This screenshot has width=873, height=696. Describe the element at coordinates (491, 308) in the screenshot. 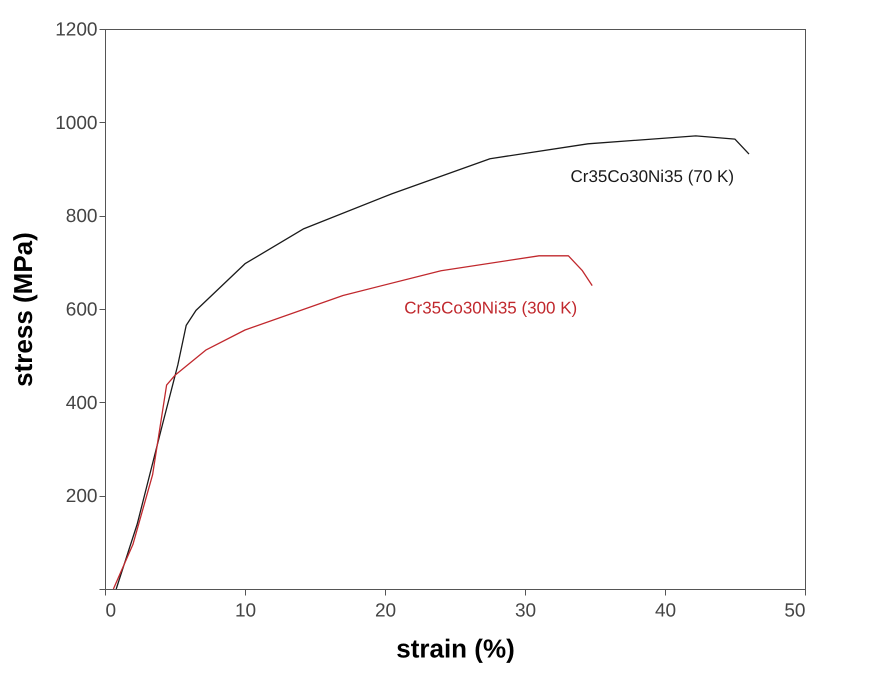

I see `series-label: Cr35Co30Ni35 (300 K)` at that location.